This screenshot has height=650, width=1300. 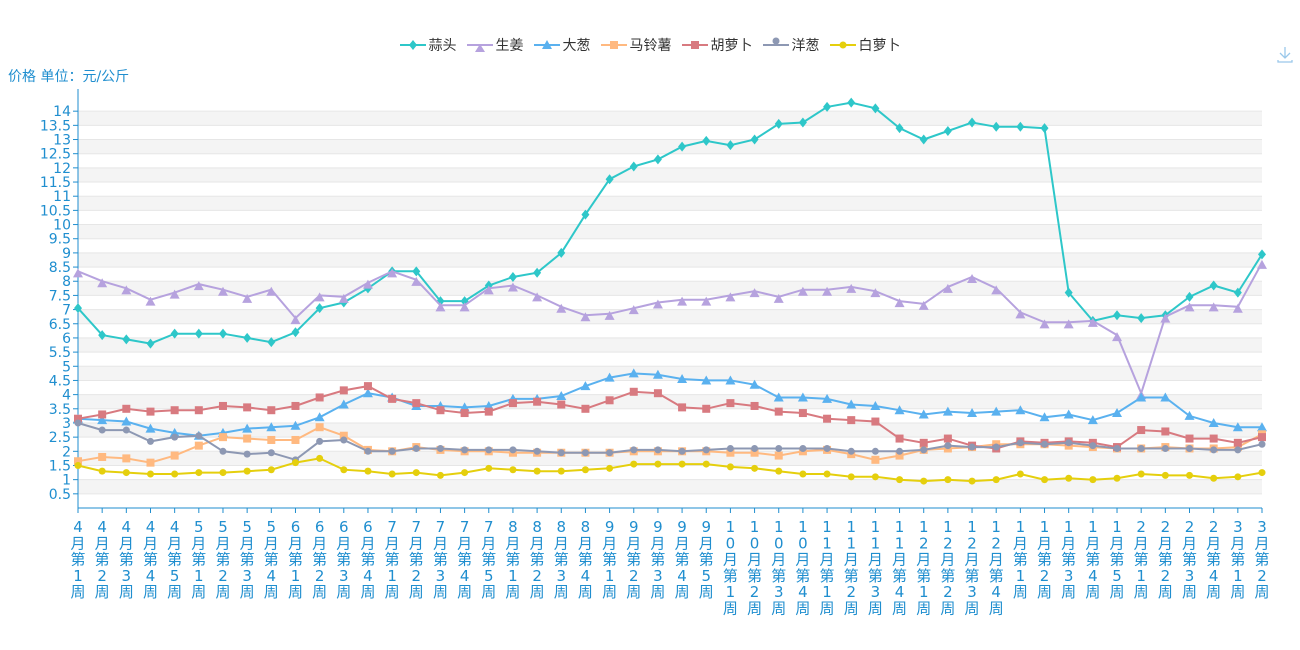 I want to click on x-tick-label: 8 月第 2 周, so click(x=537, y=559).